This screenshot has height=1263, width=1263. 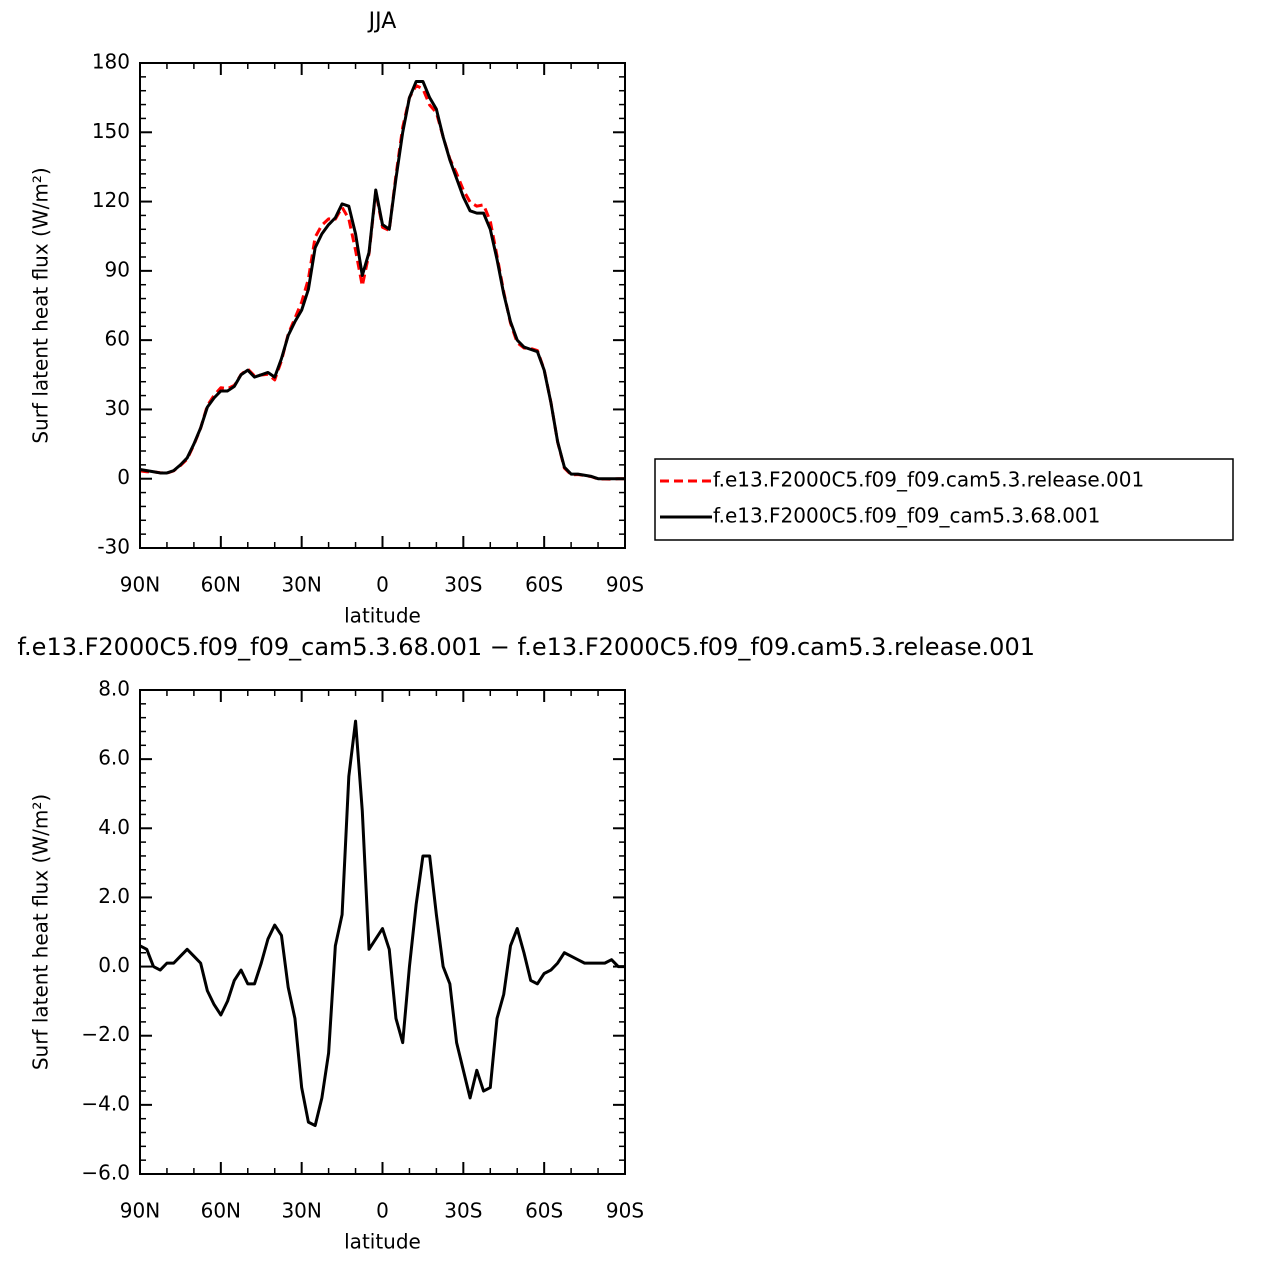 What do you see at coordinates (111, 62) in the screenshot?
I see `y-tick-label: 180` at bounding box center [111, 62].